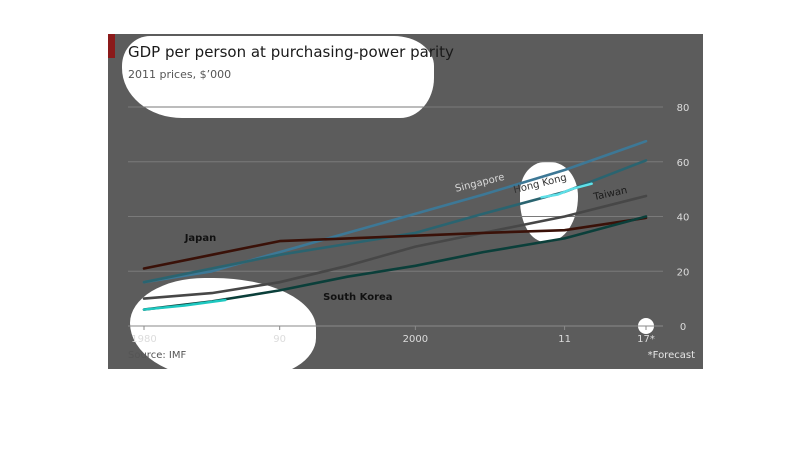  I want to click on series-label-south-korea: South Korea, so click(357, 297).